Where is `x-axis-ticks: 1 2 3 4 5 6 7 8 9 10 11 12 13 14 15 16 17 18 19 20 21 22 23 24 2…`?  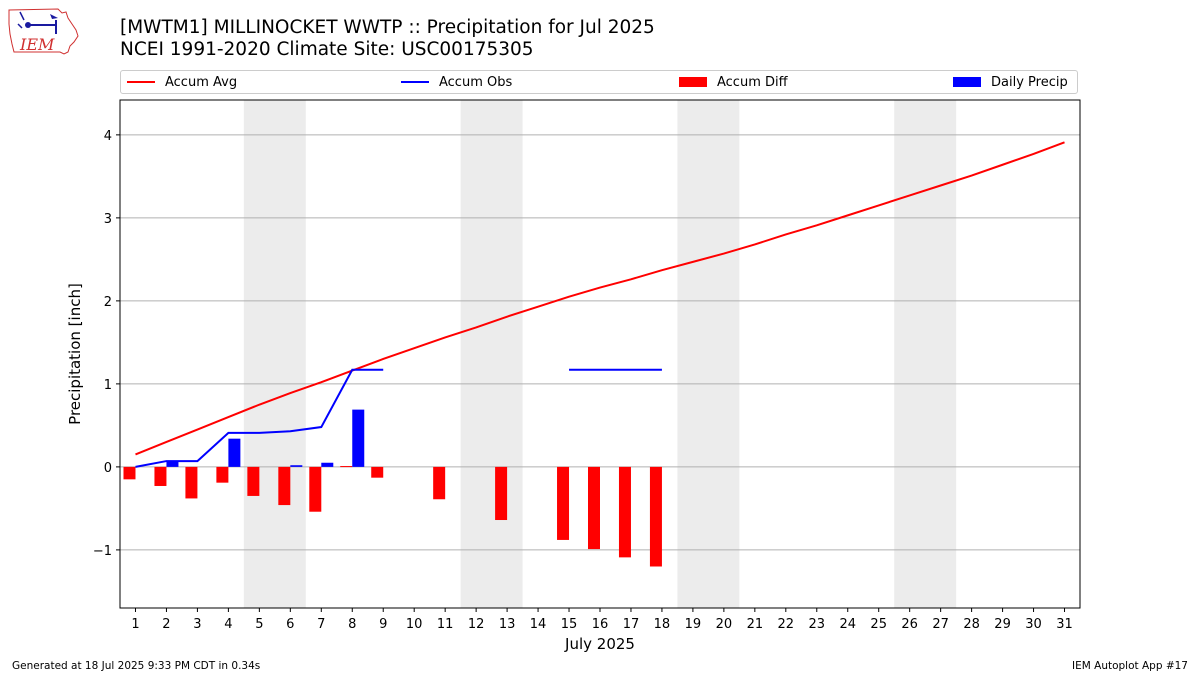 x-axis-ticks: 1 2 3 4 5 6 7 8 9 10 11 12 13 14 15 16 17 18 19 20 21 22 23 24 2… is located at coordinates (602, 620).